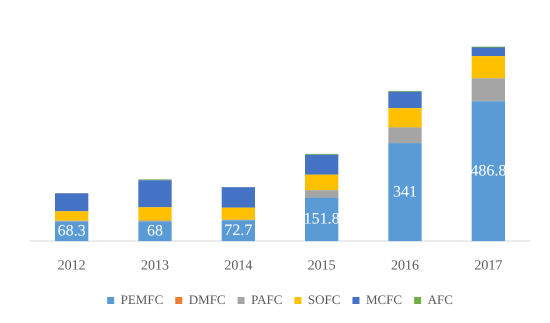  Describe the element at coordinates (488, 171) in the screenshot. I see `data-label: 486.8` at that location.